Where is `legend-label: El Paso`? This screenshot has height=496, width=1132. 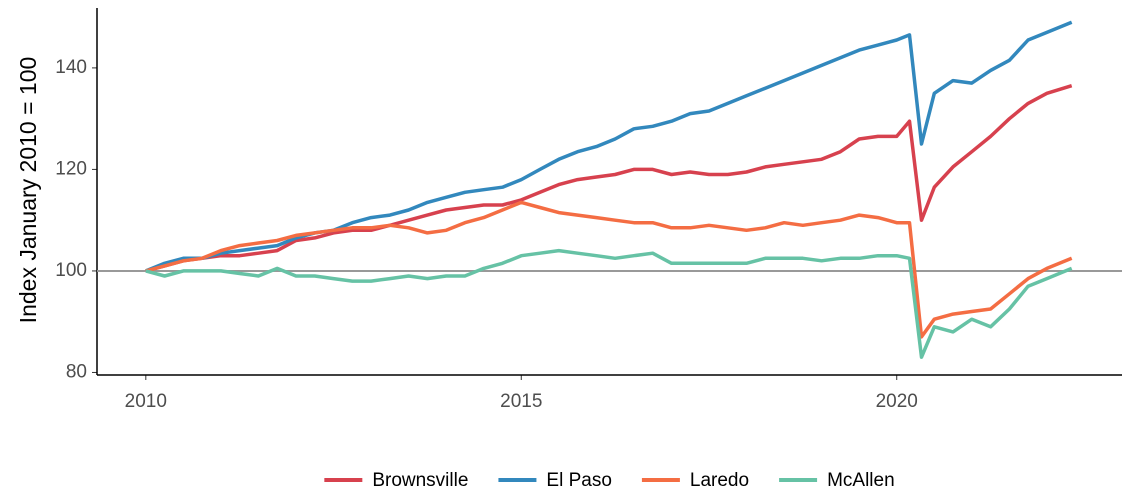
legend-label: El Paso is located at coordinates (578, 480).